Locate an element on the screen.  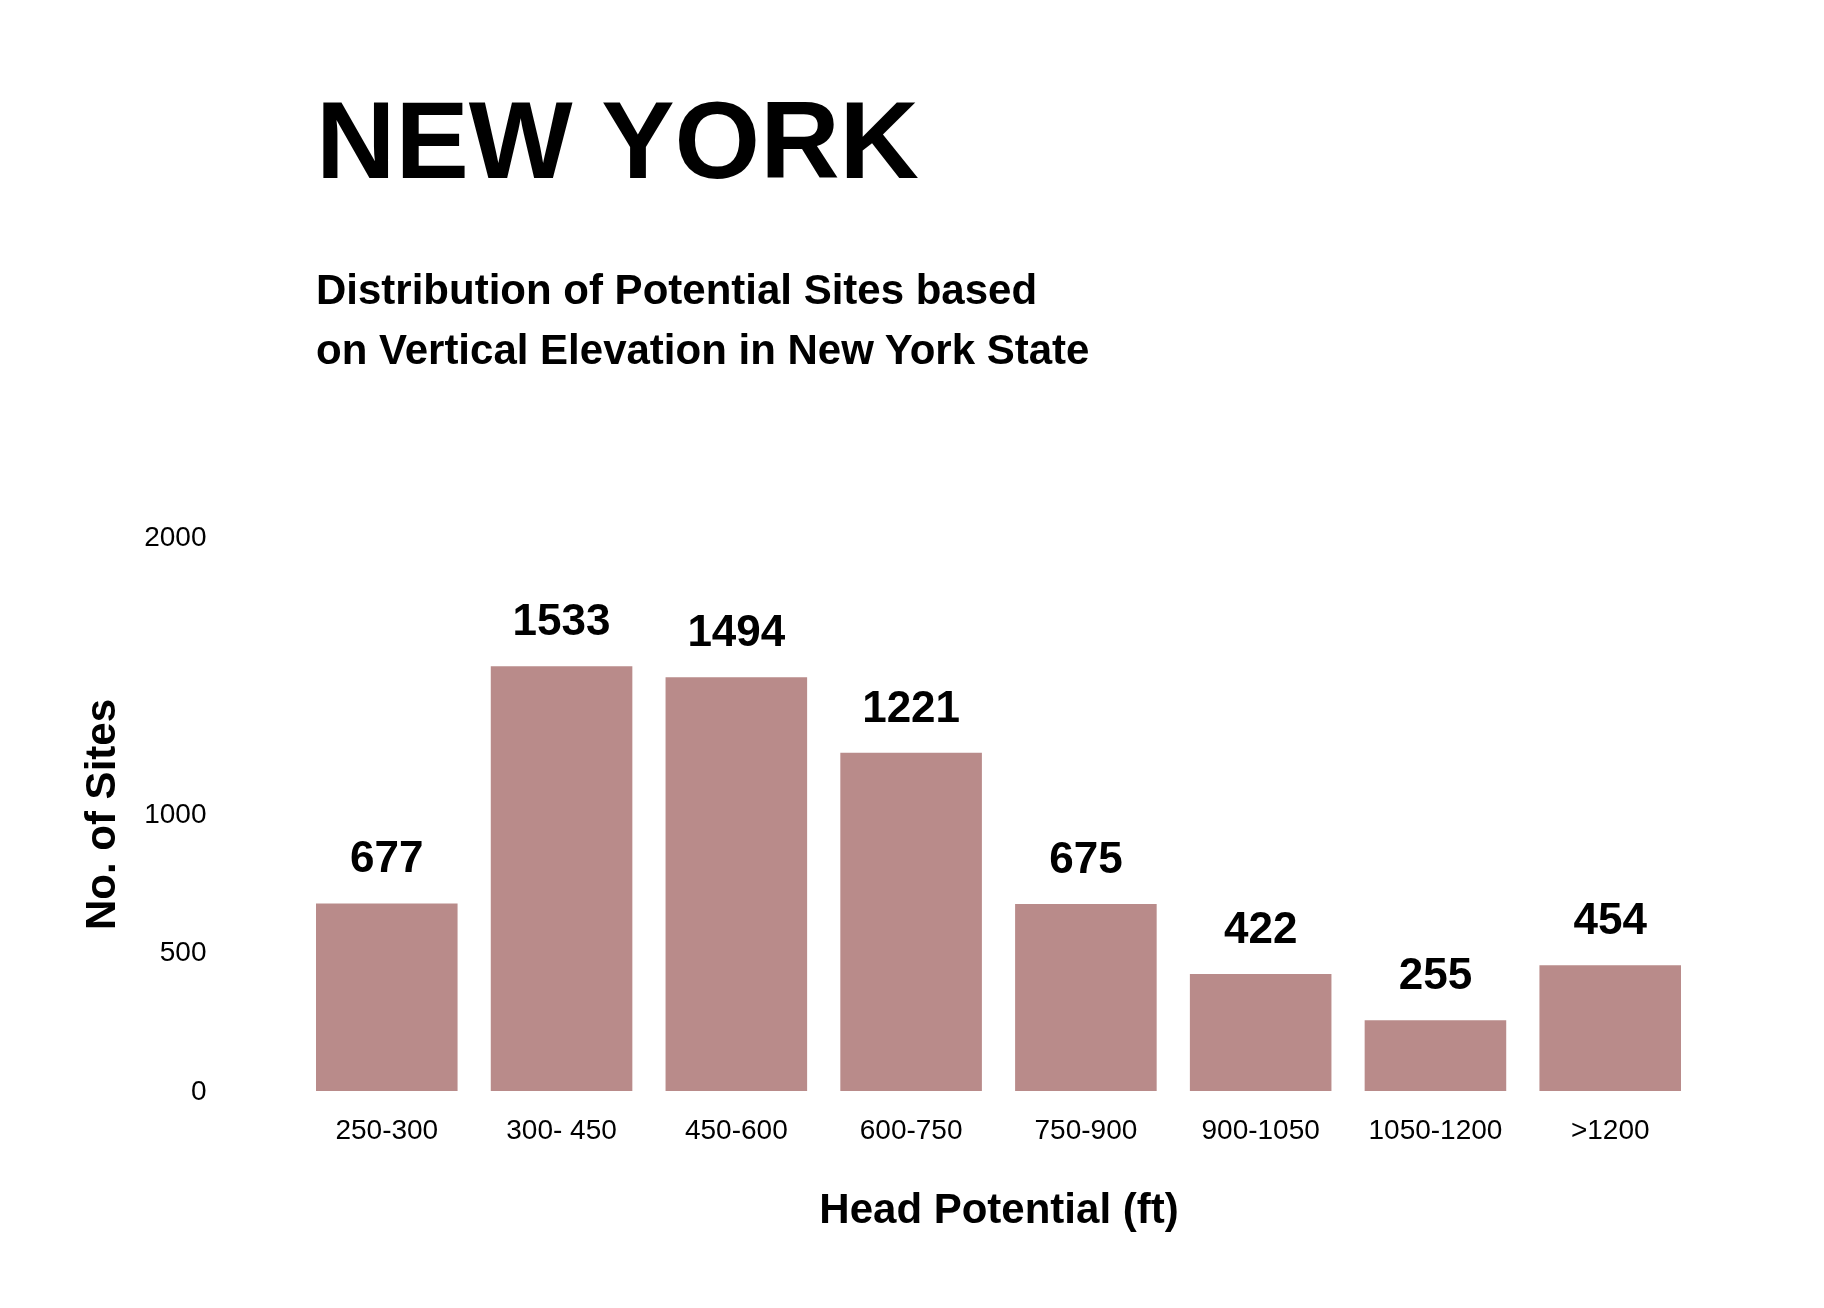
x-tick-label: 900-1050 is located at coordinates (1260, 1129).